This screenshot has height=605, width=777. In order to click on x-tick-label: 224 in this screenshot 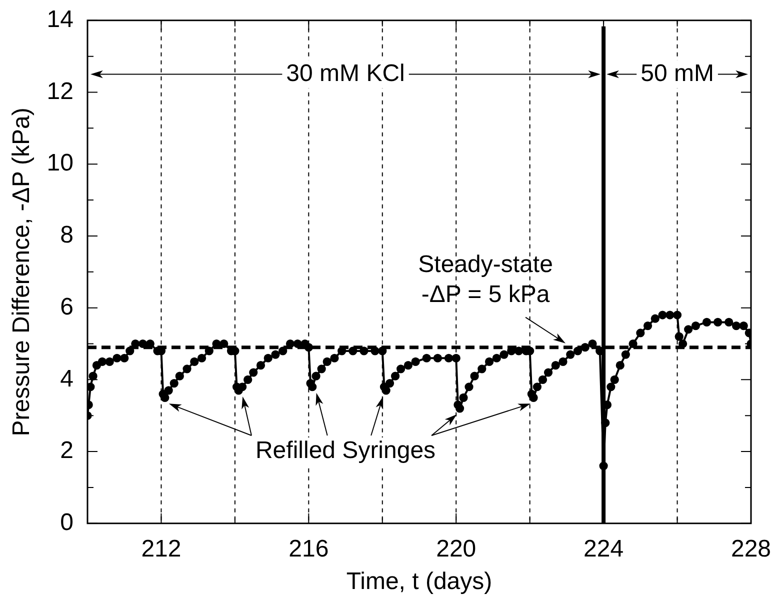, I will do `click(604, 548)`.